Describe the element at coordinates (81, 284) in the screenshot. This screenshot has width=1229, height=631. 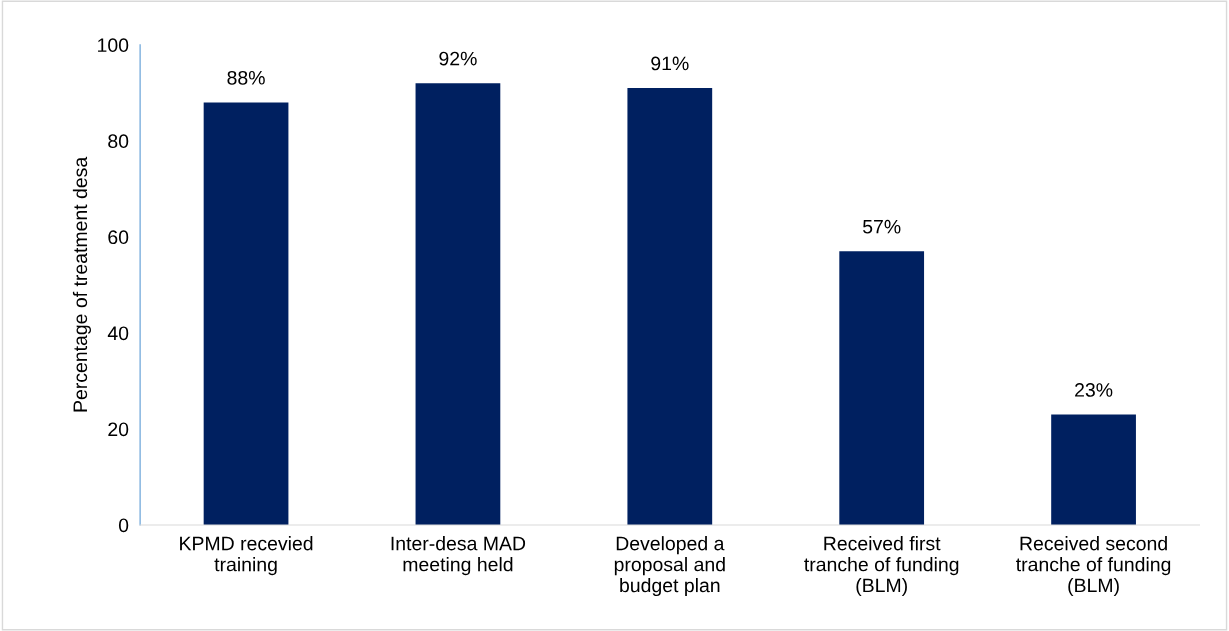
I see `y-axis-title: Percentage of treatment desa` at that location.